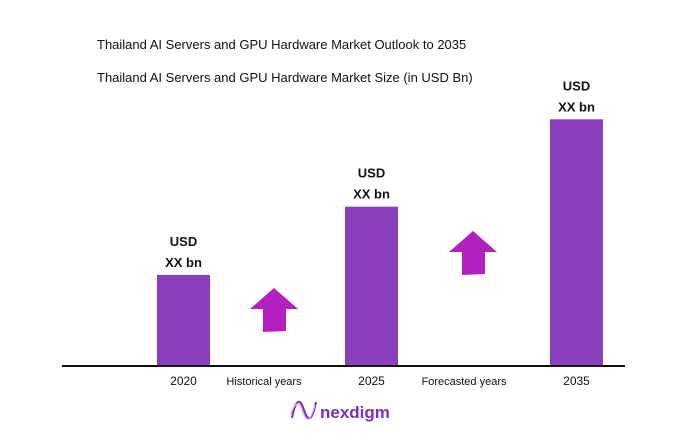  Describe the element at coordinates (303, 411) in the screenshot. I see `nexdigm-logo-icon` at that location.